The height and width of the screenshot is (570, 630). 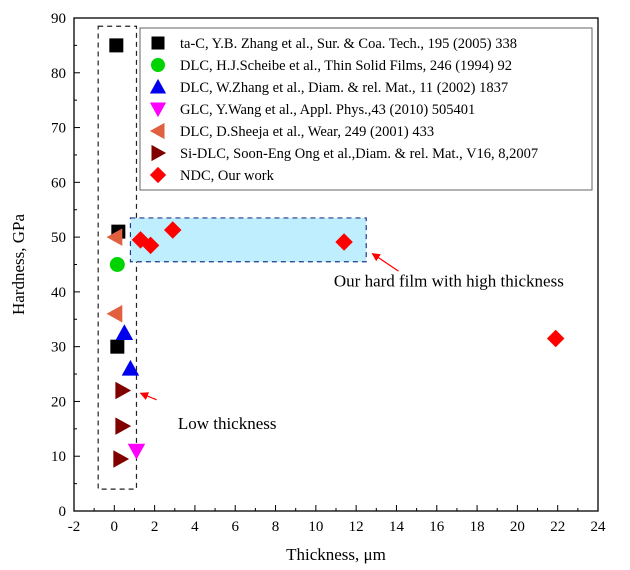 I want to click on y-tick-label: 20, so click(x=58, y=402).